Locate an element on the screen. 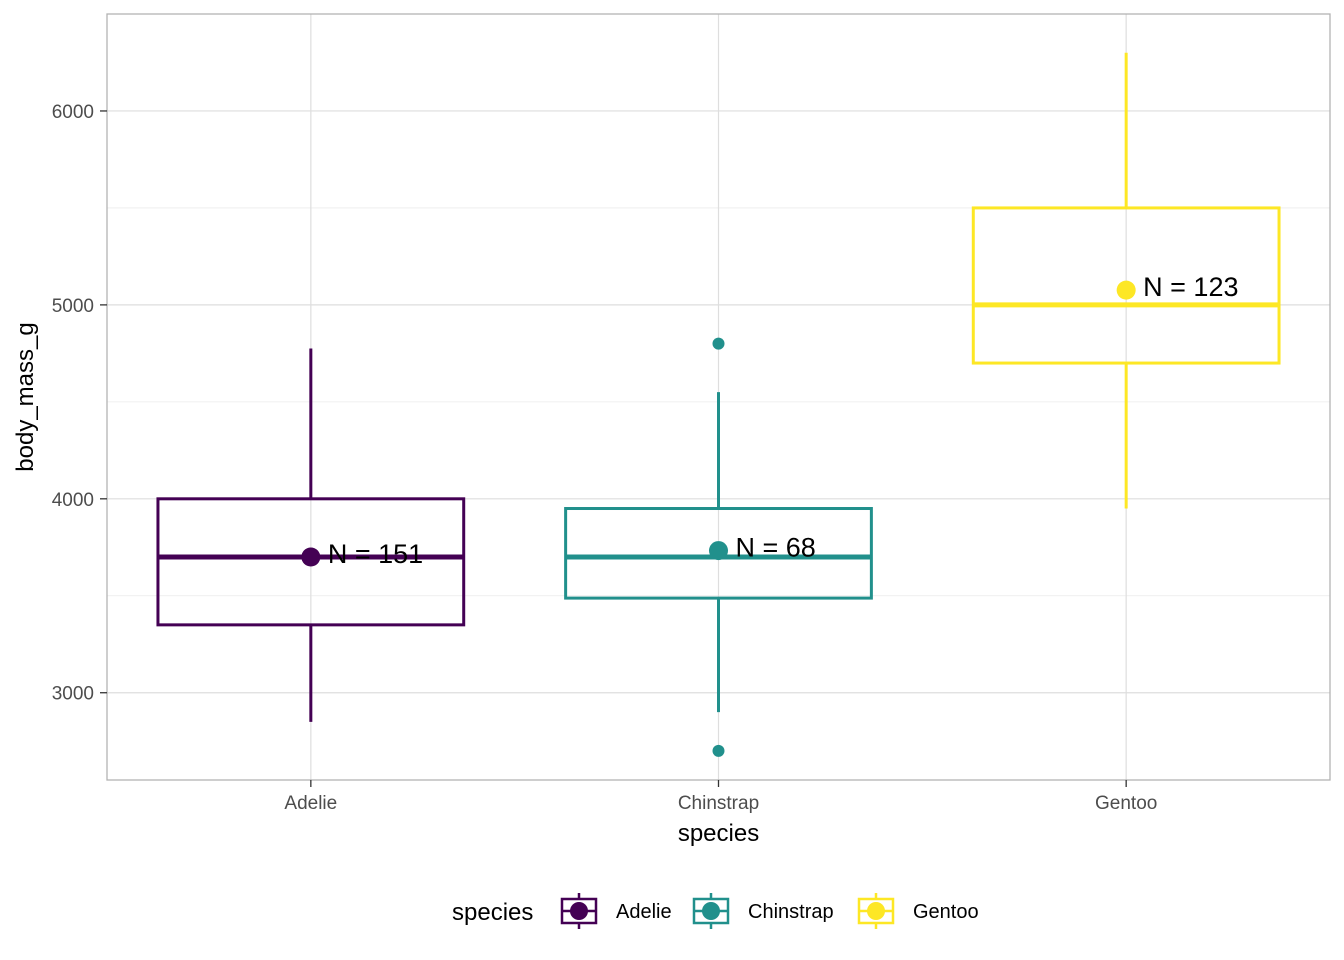 Image resolution: width=1344 pixels, height=960 pixels. x-tick-label: Adelie is located at coordinates (310, 803).